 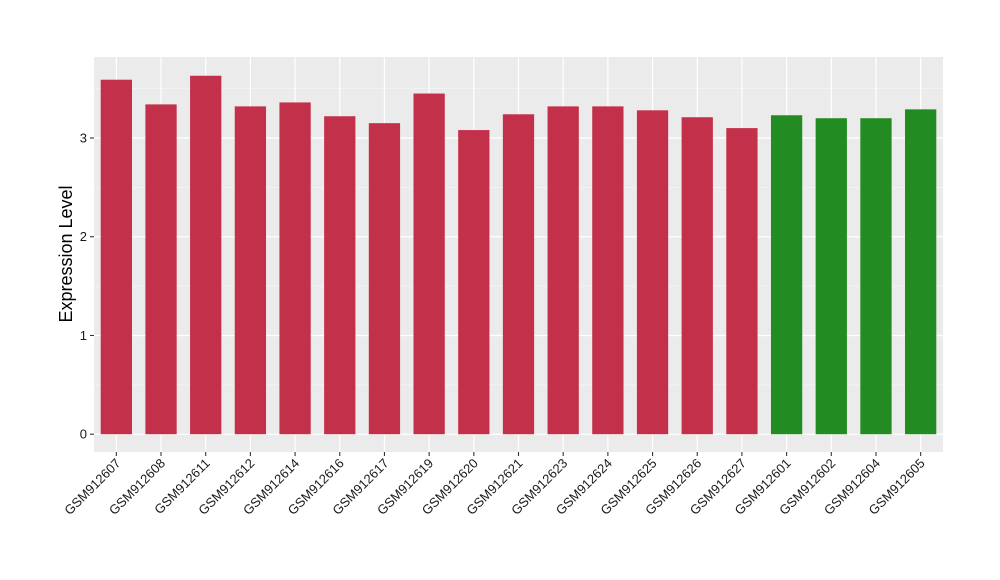 I want to click on y-axis-title: Expression Level, so click(x=66, y=253).